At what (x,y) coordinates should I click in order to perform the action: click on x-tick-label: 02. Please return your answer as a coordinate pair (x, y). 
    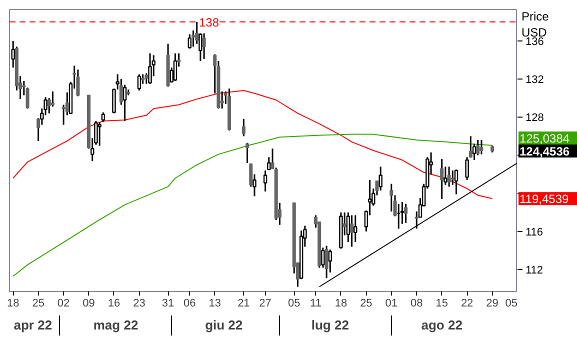
    Looking at the image, I should click on (63, 304).